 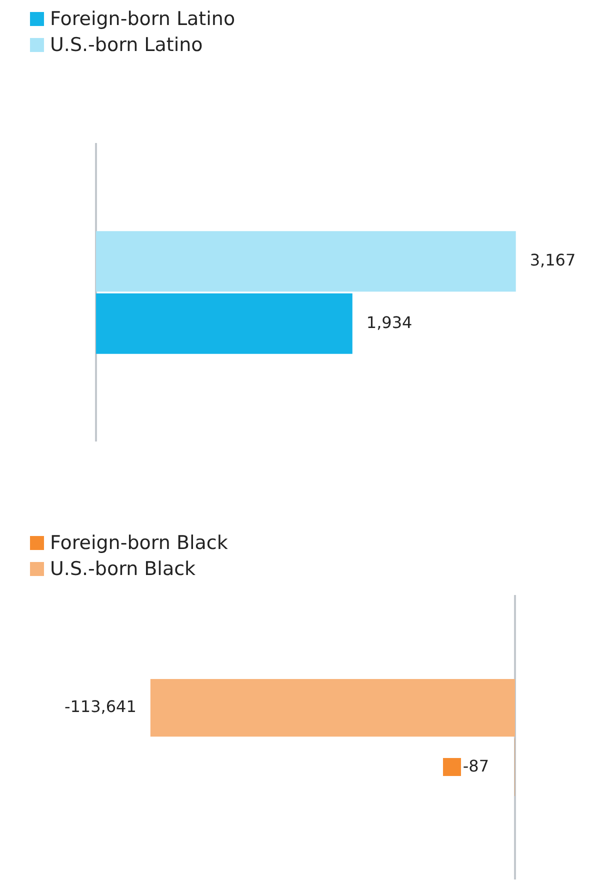 What do you see at coordinates (553, 260) in the screenshot?
I see `data-label: 3,167` at bounding box center [553, 260].